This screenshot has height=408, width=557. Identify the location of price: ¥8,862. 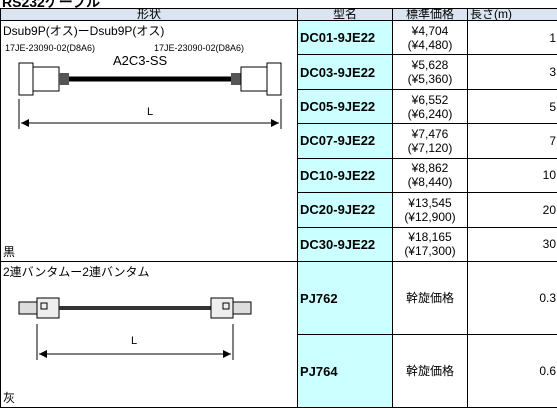
(430, 168).